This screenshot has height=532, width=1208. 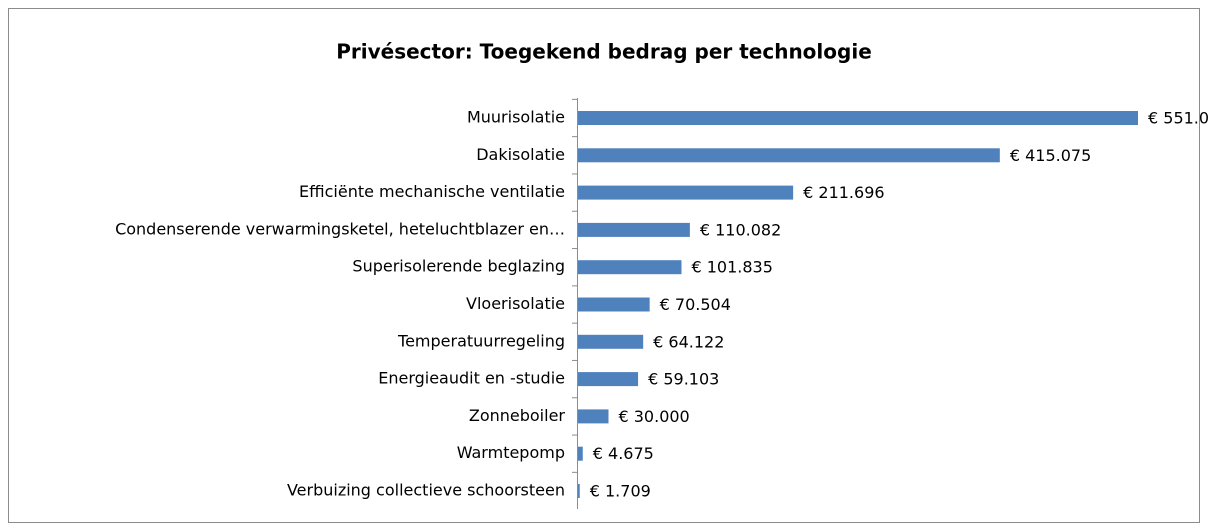 I want to click on category-label: Superisolerende beglazing, so click(x=458, y=266).